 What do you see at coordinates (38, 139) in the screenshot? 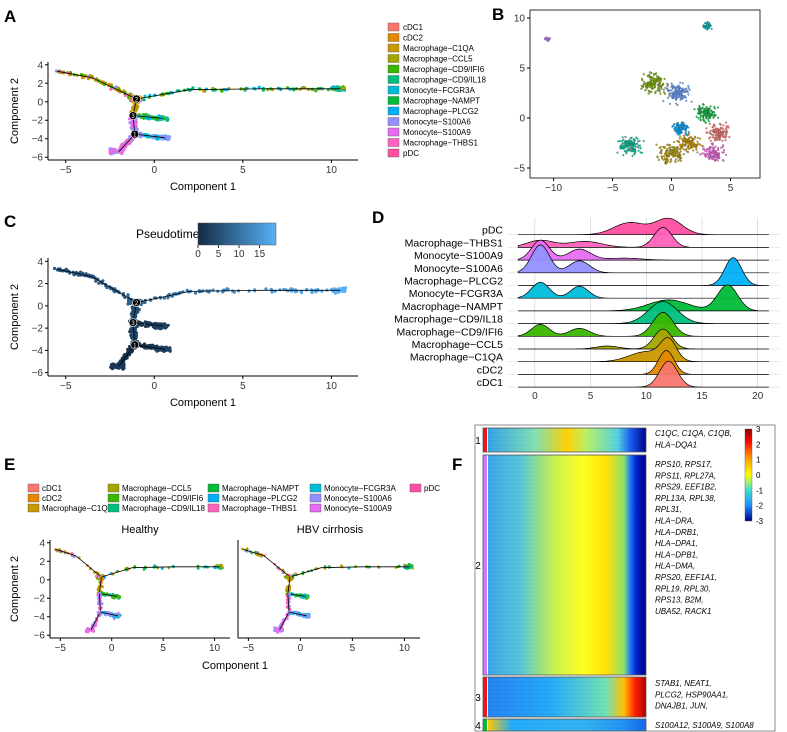
I see `y-tick-label: −4` at bounding box center [38, 139].